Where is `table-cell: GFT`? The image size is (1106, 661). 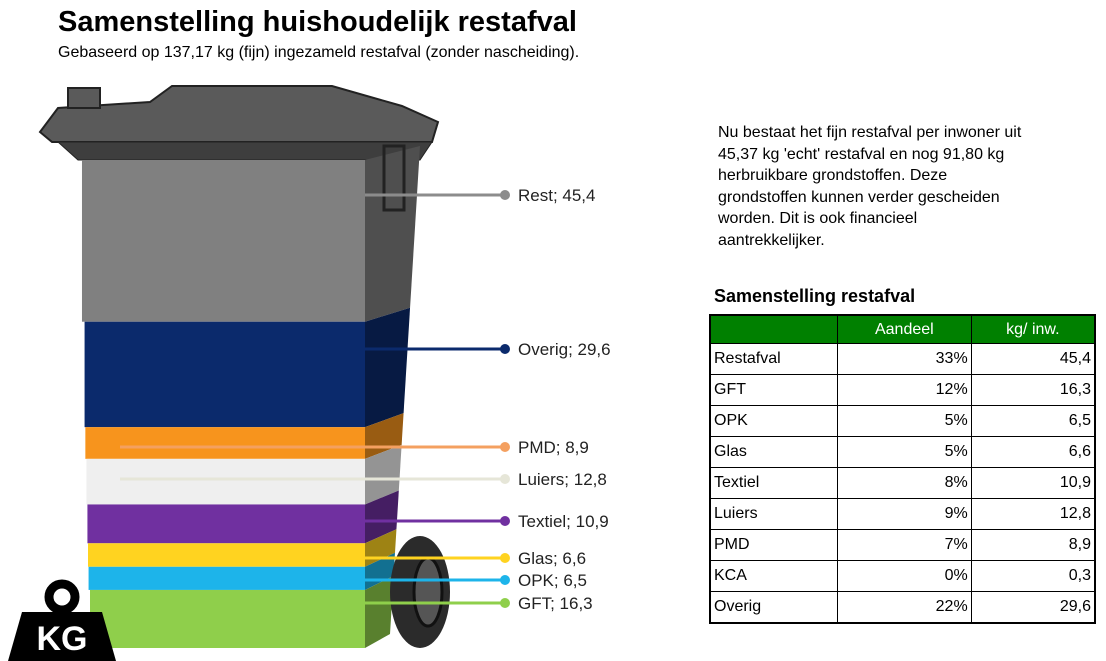
table-cell: GFT is located at coordinates (773, 390).